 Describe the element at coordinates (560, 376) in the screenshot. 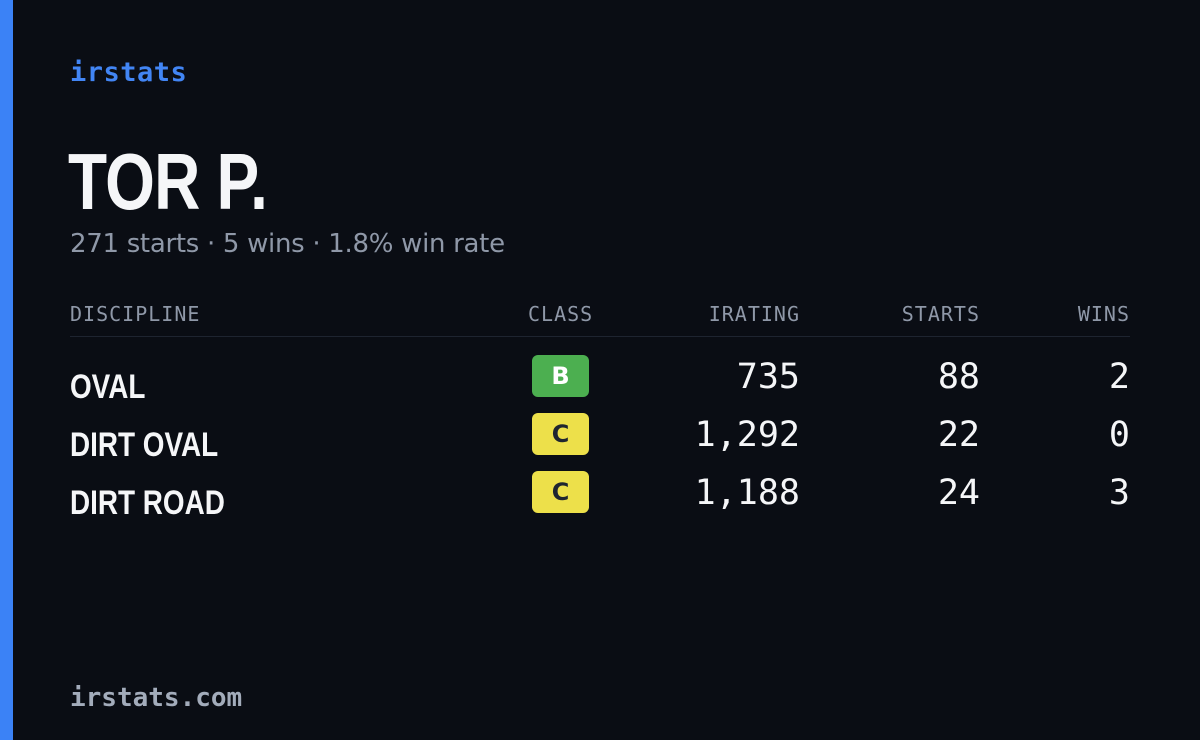

I see `class-badge: B` at that location.